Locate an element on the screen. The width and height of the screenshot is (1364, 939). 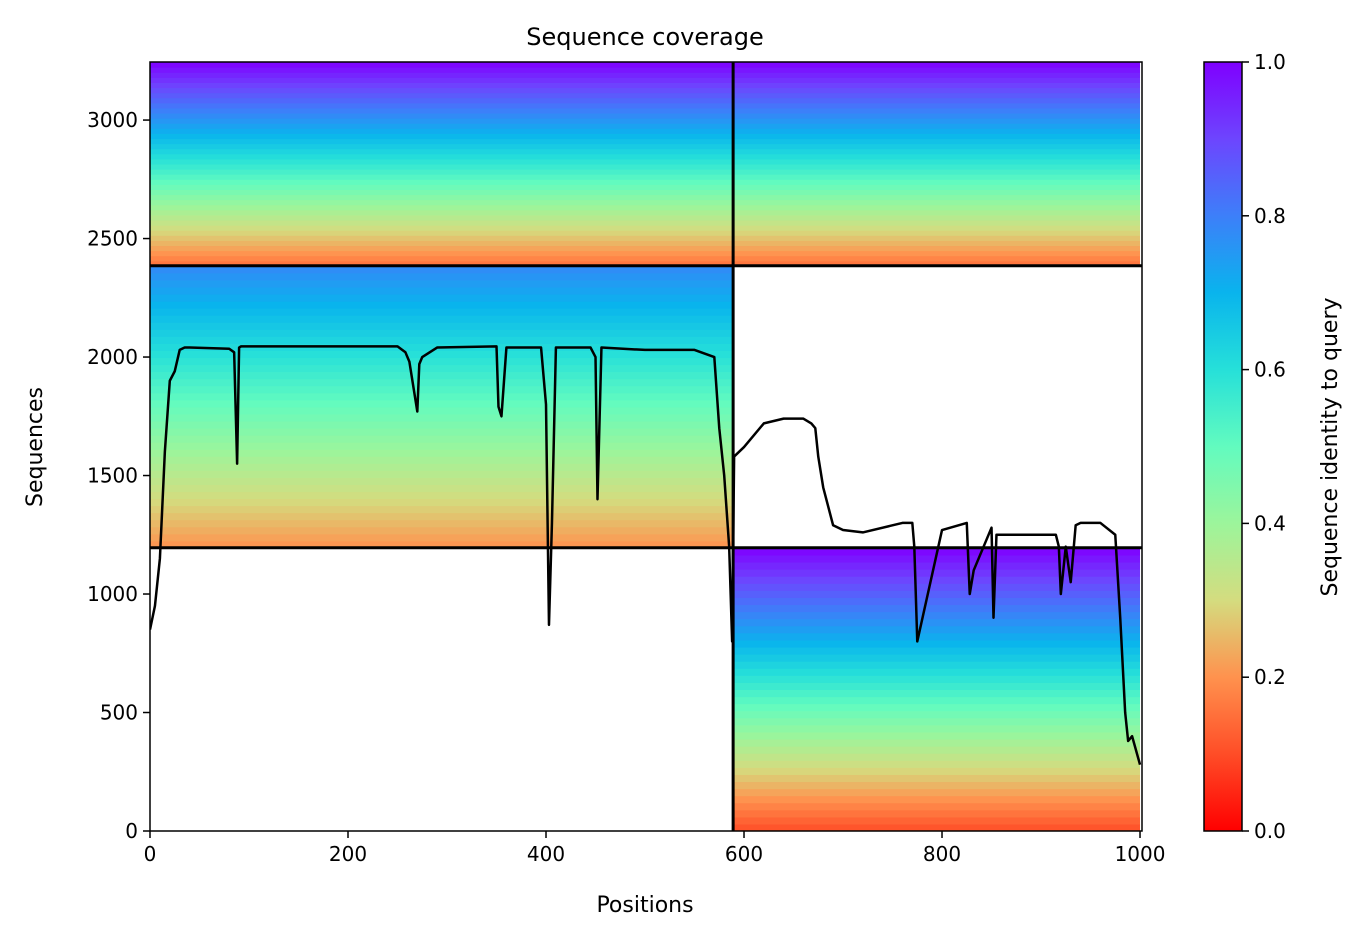
colorbar-tick-label: 0.6 is located at coordinates (1270, 370).